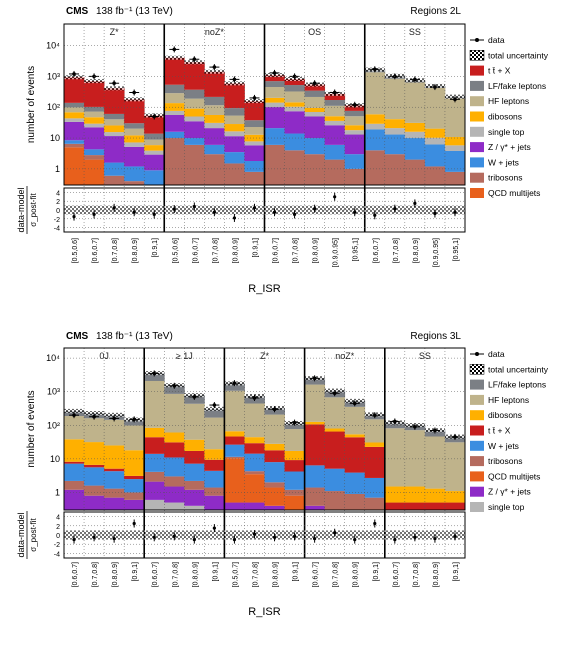 The image size is (580, 649). What do you see at coordinates (53, 46) in the screenshot?
I see `y-tick-label: 10⁴` at bounding box center [53, 46].